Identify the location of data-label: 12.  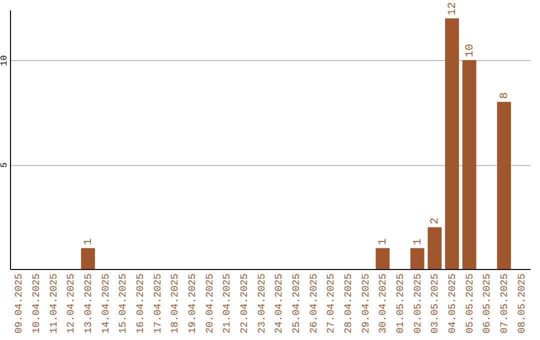
(453, 9).